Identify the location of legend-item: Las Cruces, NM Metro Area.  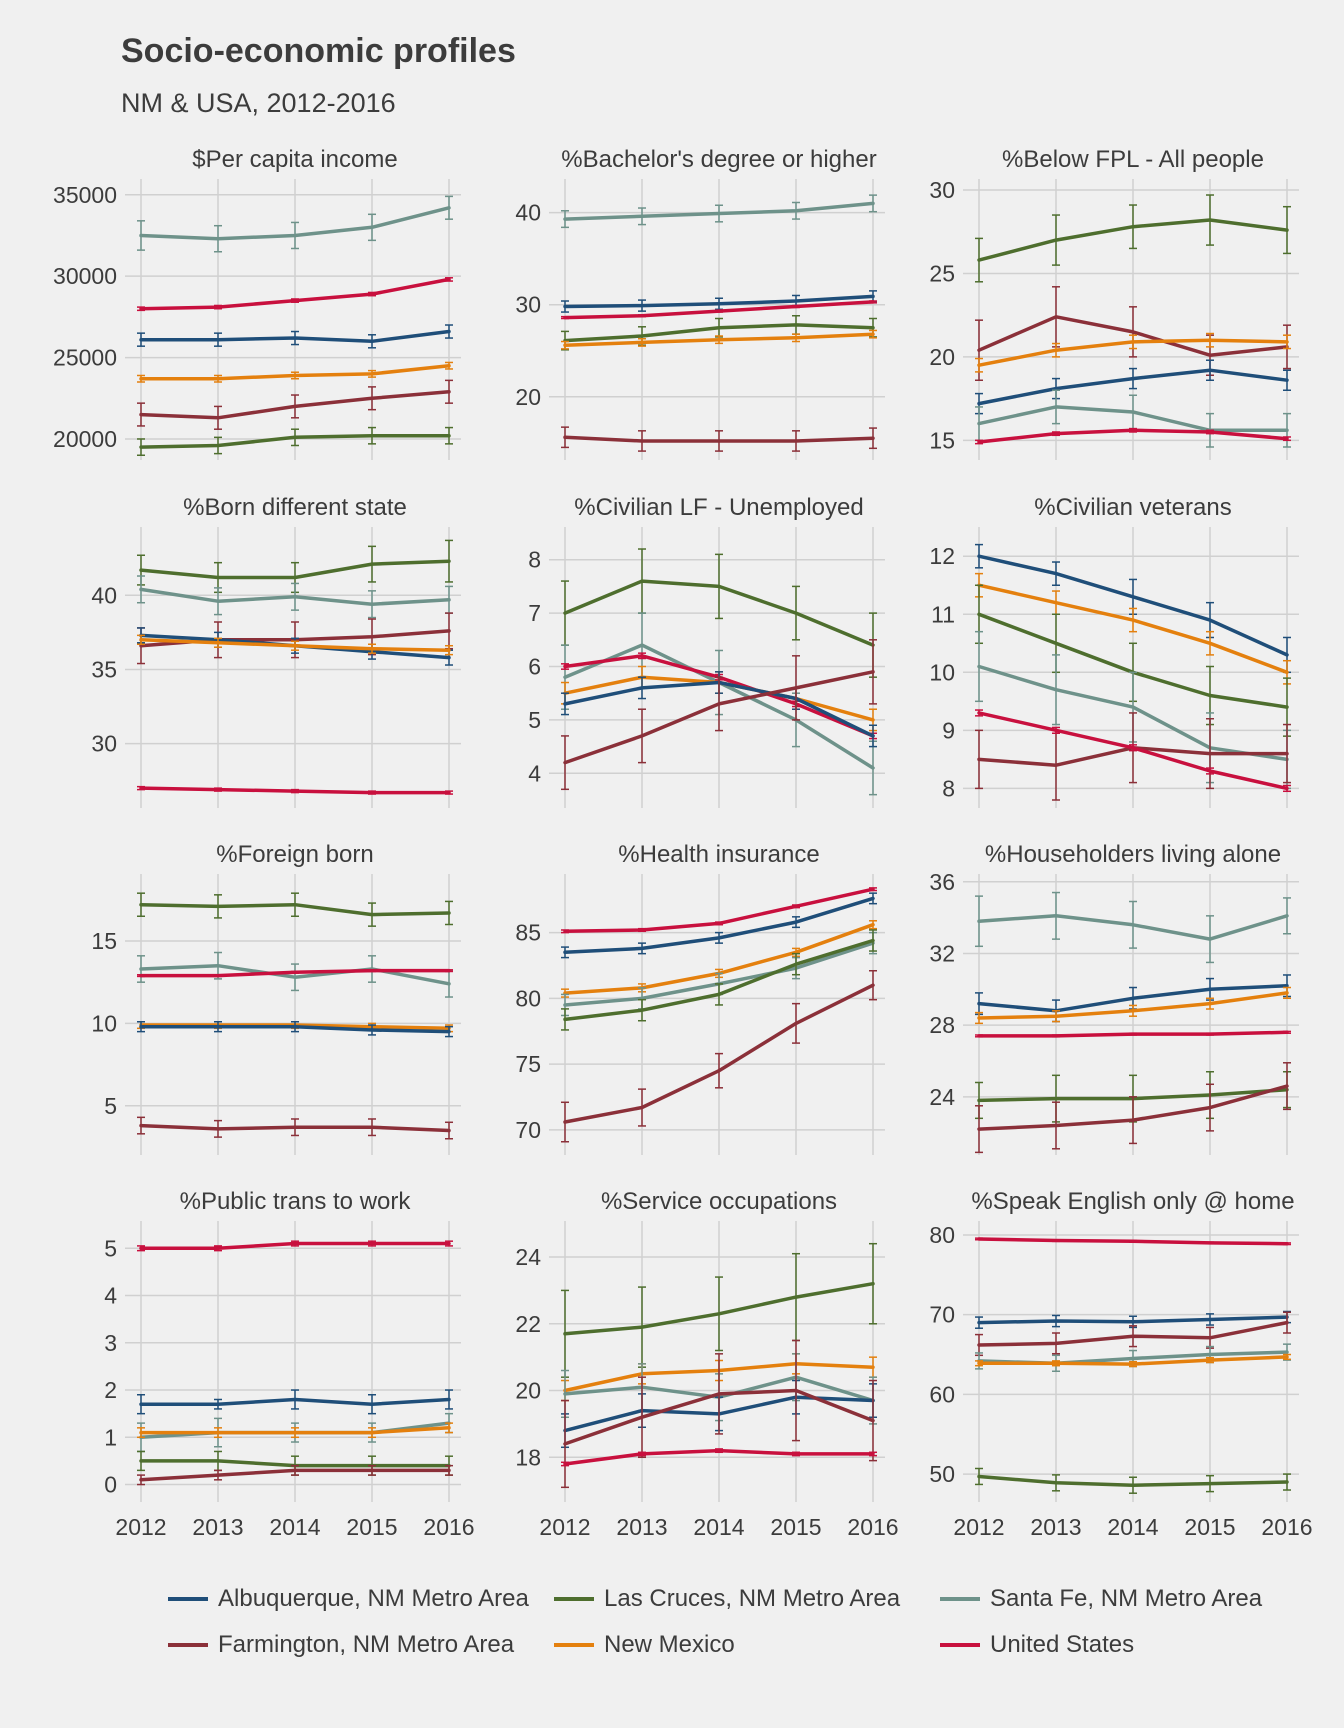
(727, 1599).